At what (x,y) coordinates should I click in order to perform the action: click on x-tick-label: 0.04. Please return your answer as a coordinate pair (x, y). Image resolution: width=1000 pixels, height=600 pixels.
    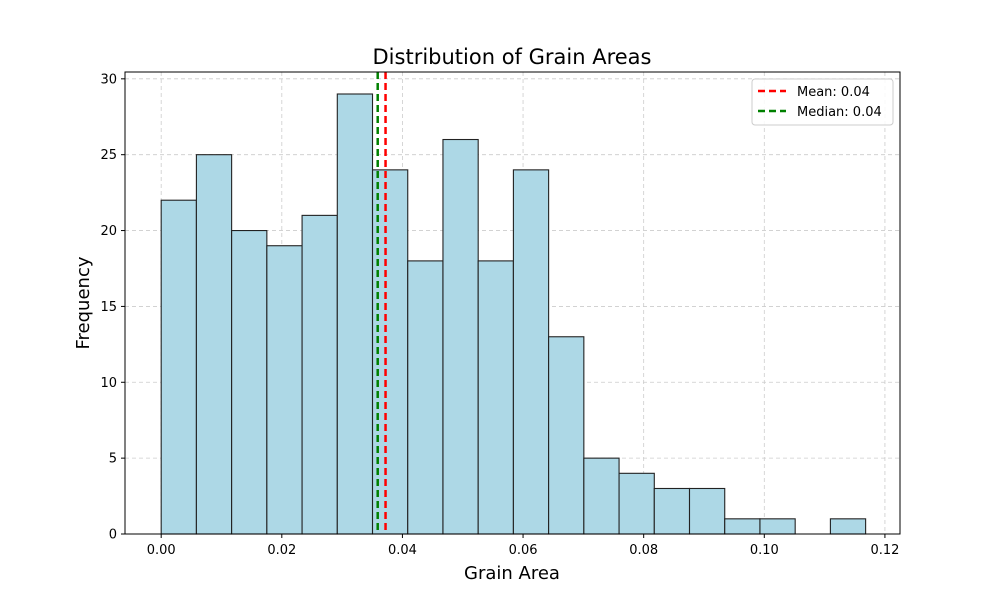
    Looking at the image, I should click on (402, 550).